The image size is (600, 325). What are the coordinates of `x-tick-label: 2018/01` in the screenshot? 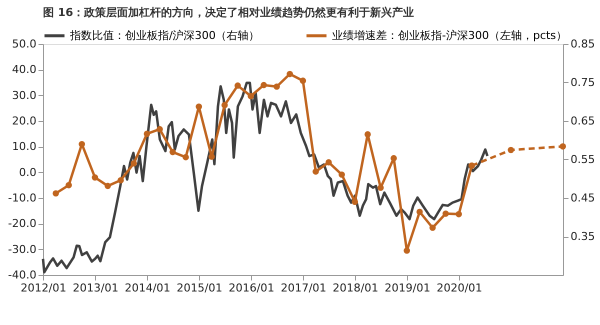 It's located at (355, 288).